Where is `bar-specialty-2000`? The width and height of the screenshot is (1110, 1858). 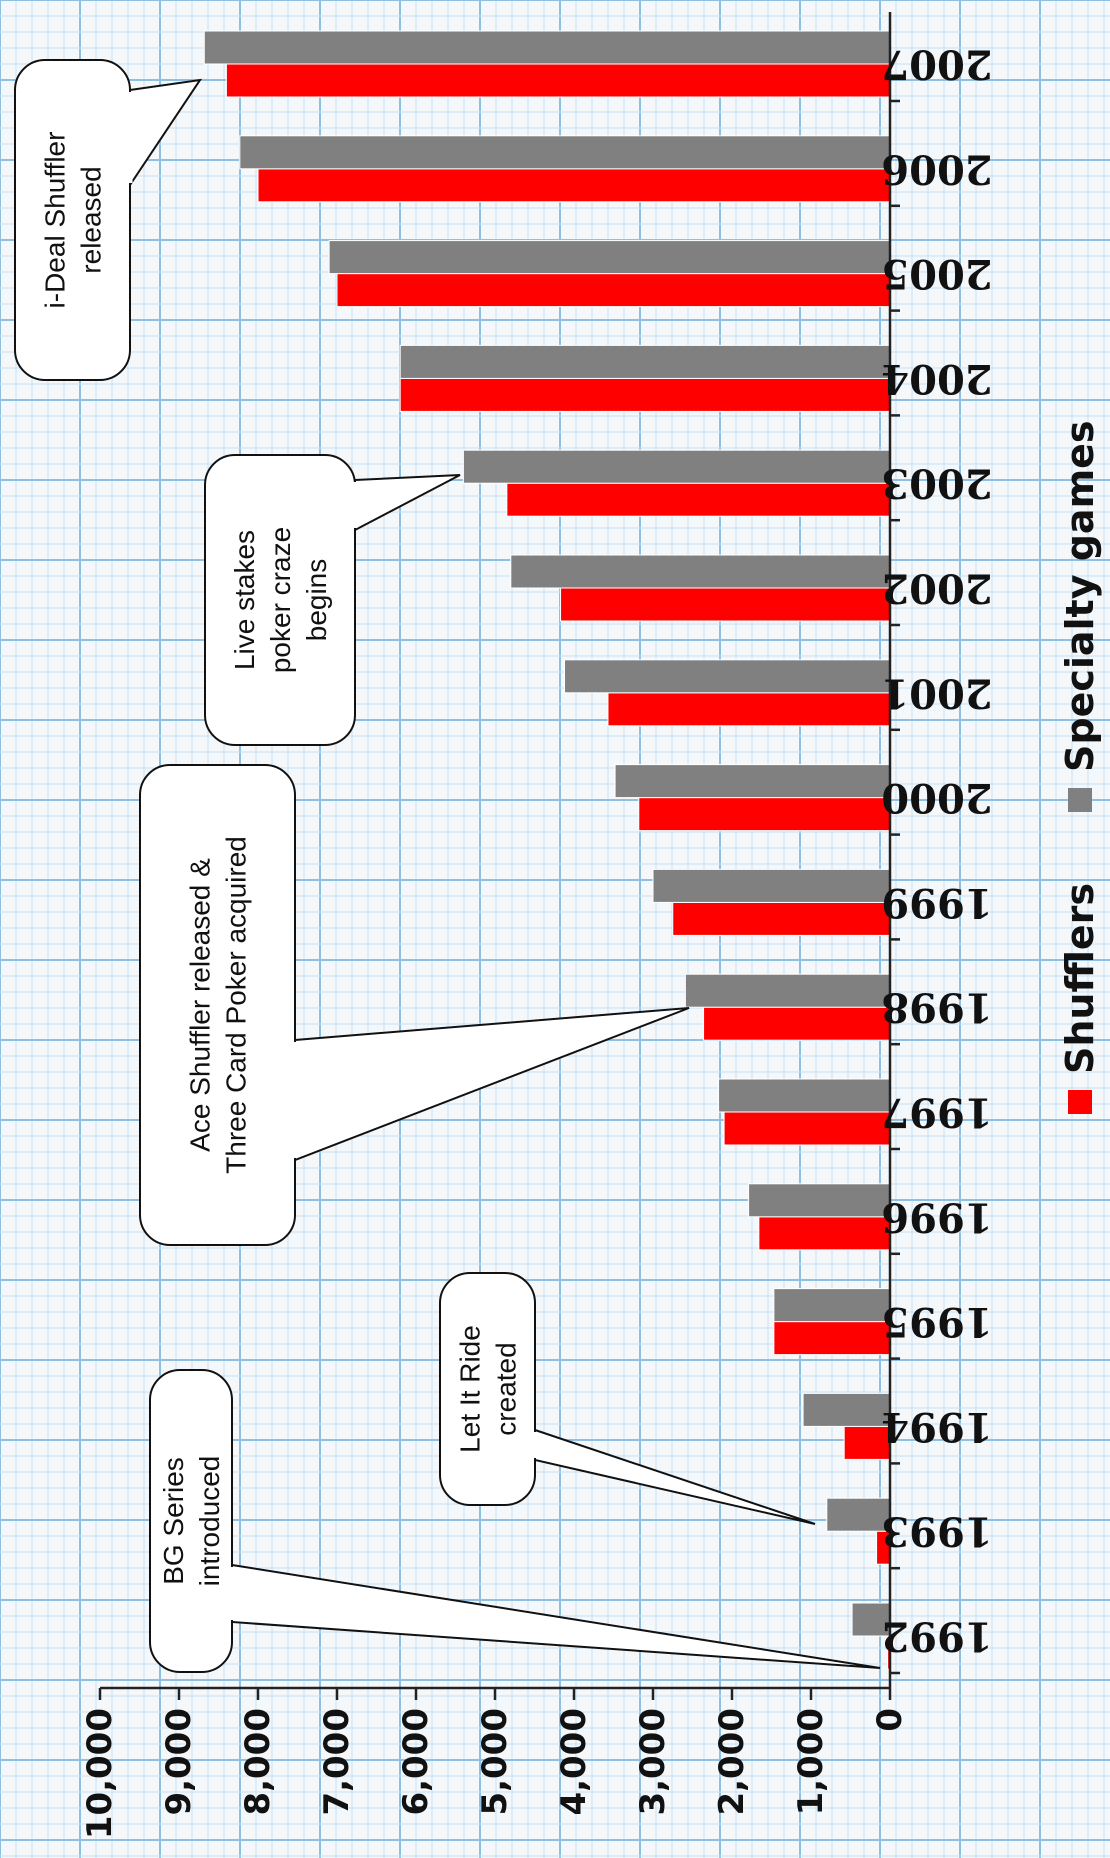 bar-specialty-2000 is located at coordinates (752, 781).